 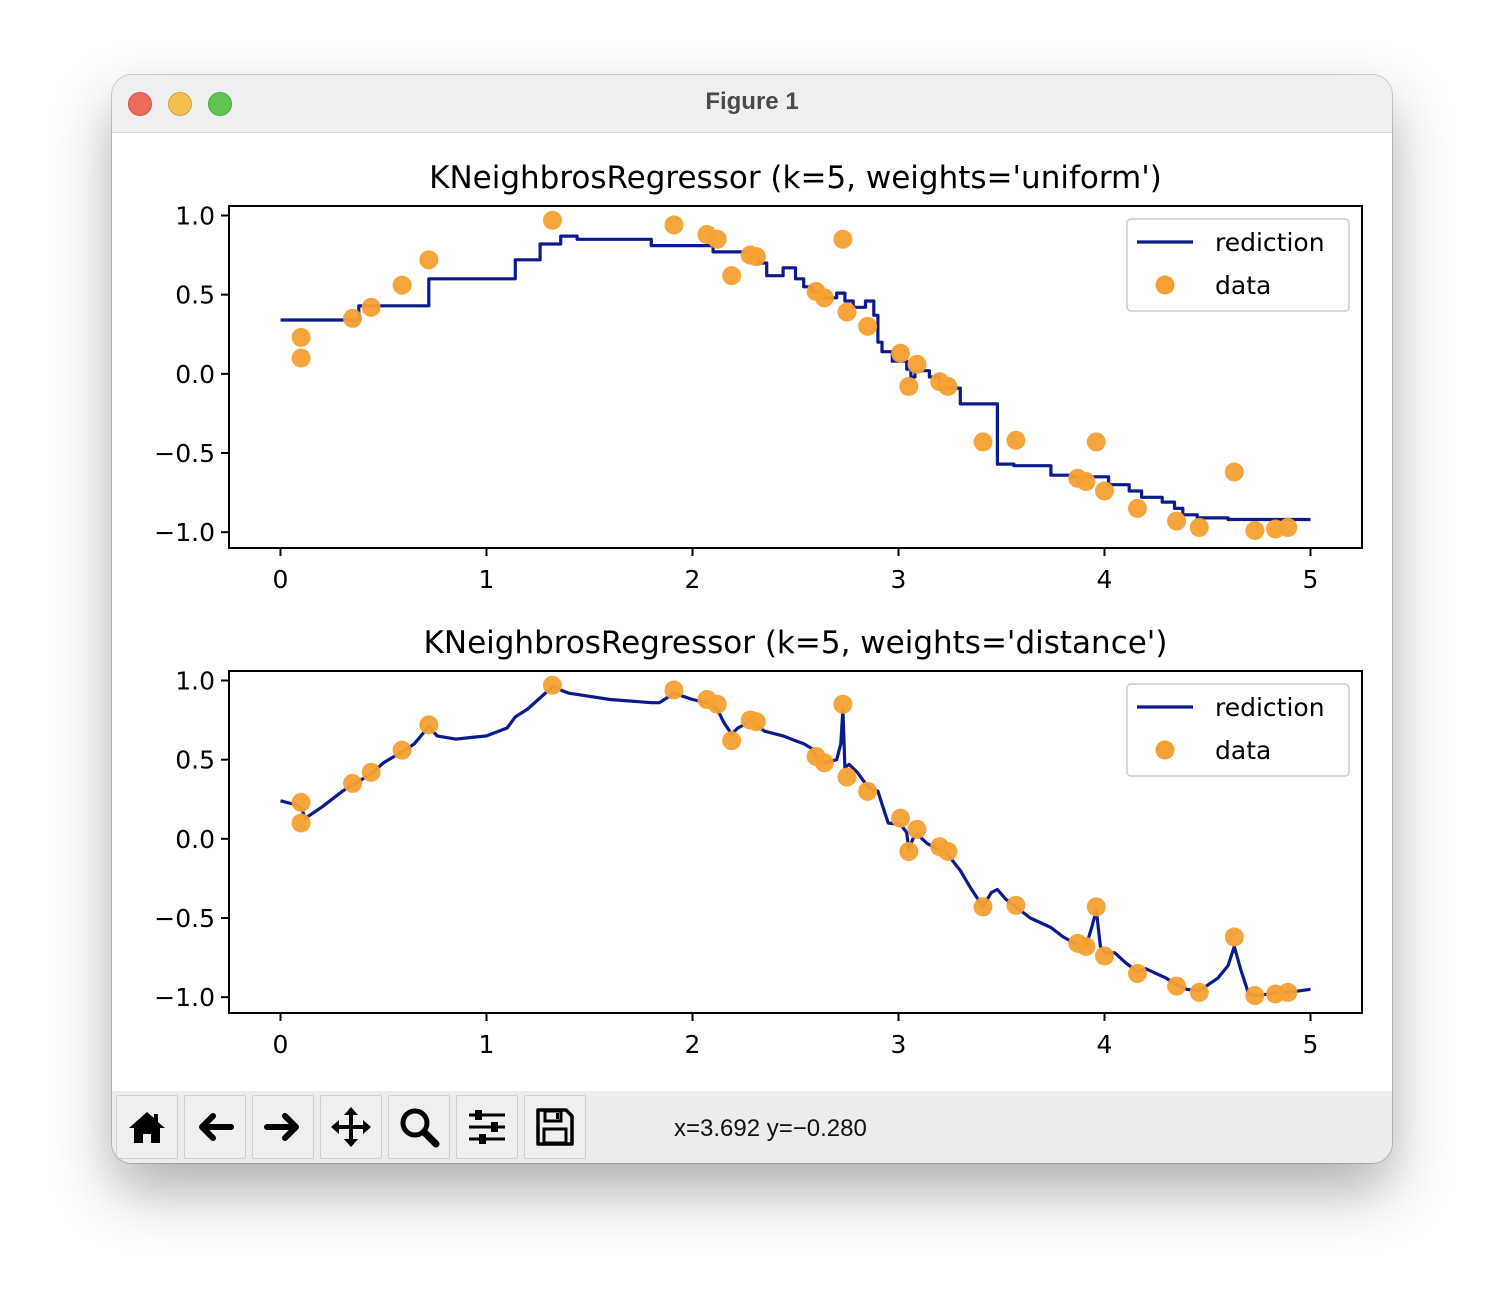 What do you see at coordinates (770, 1128) in the screenshot?
I see `cursor-coordinates: x=3.692 y=−0.280` at bounding box center [770, 1128].